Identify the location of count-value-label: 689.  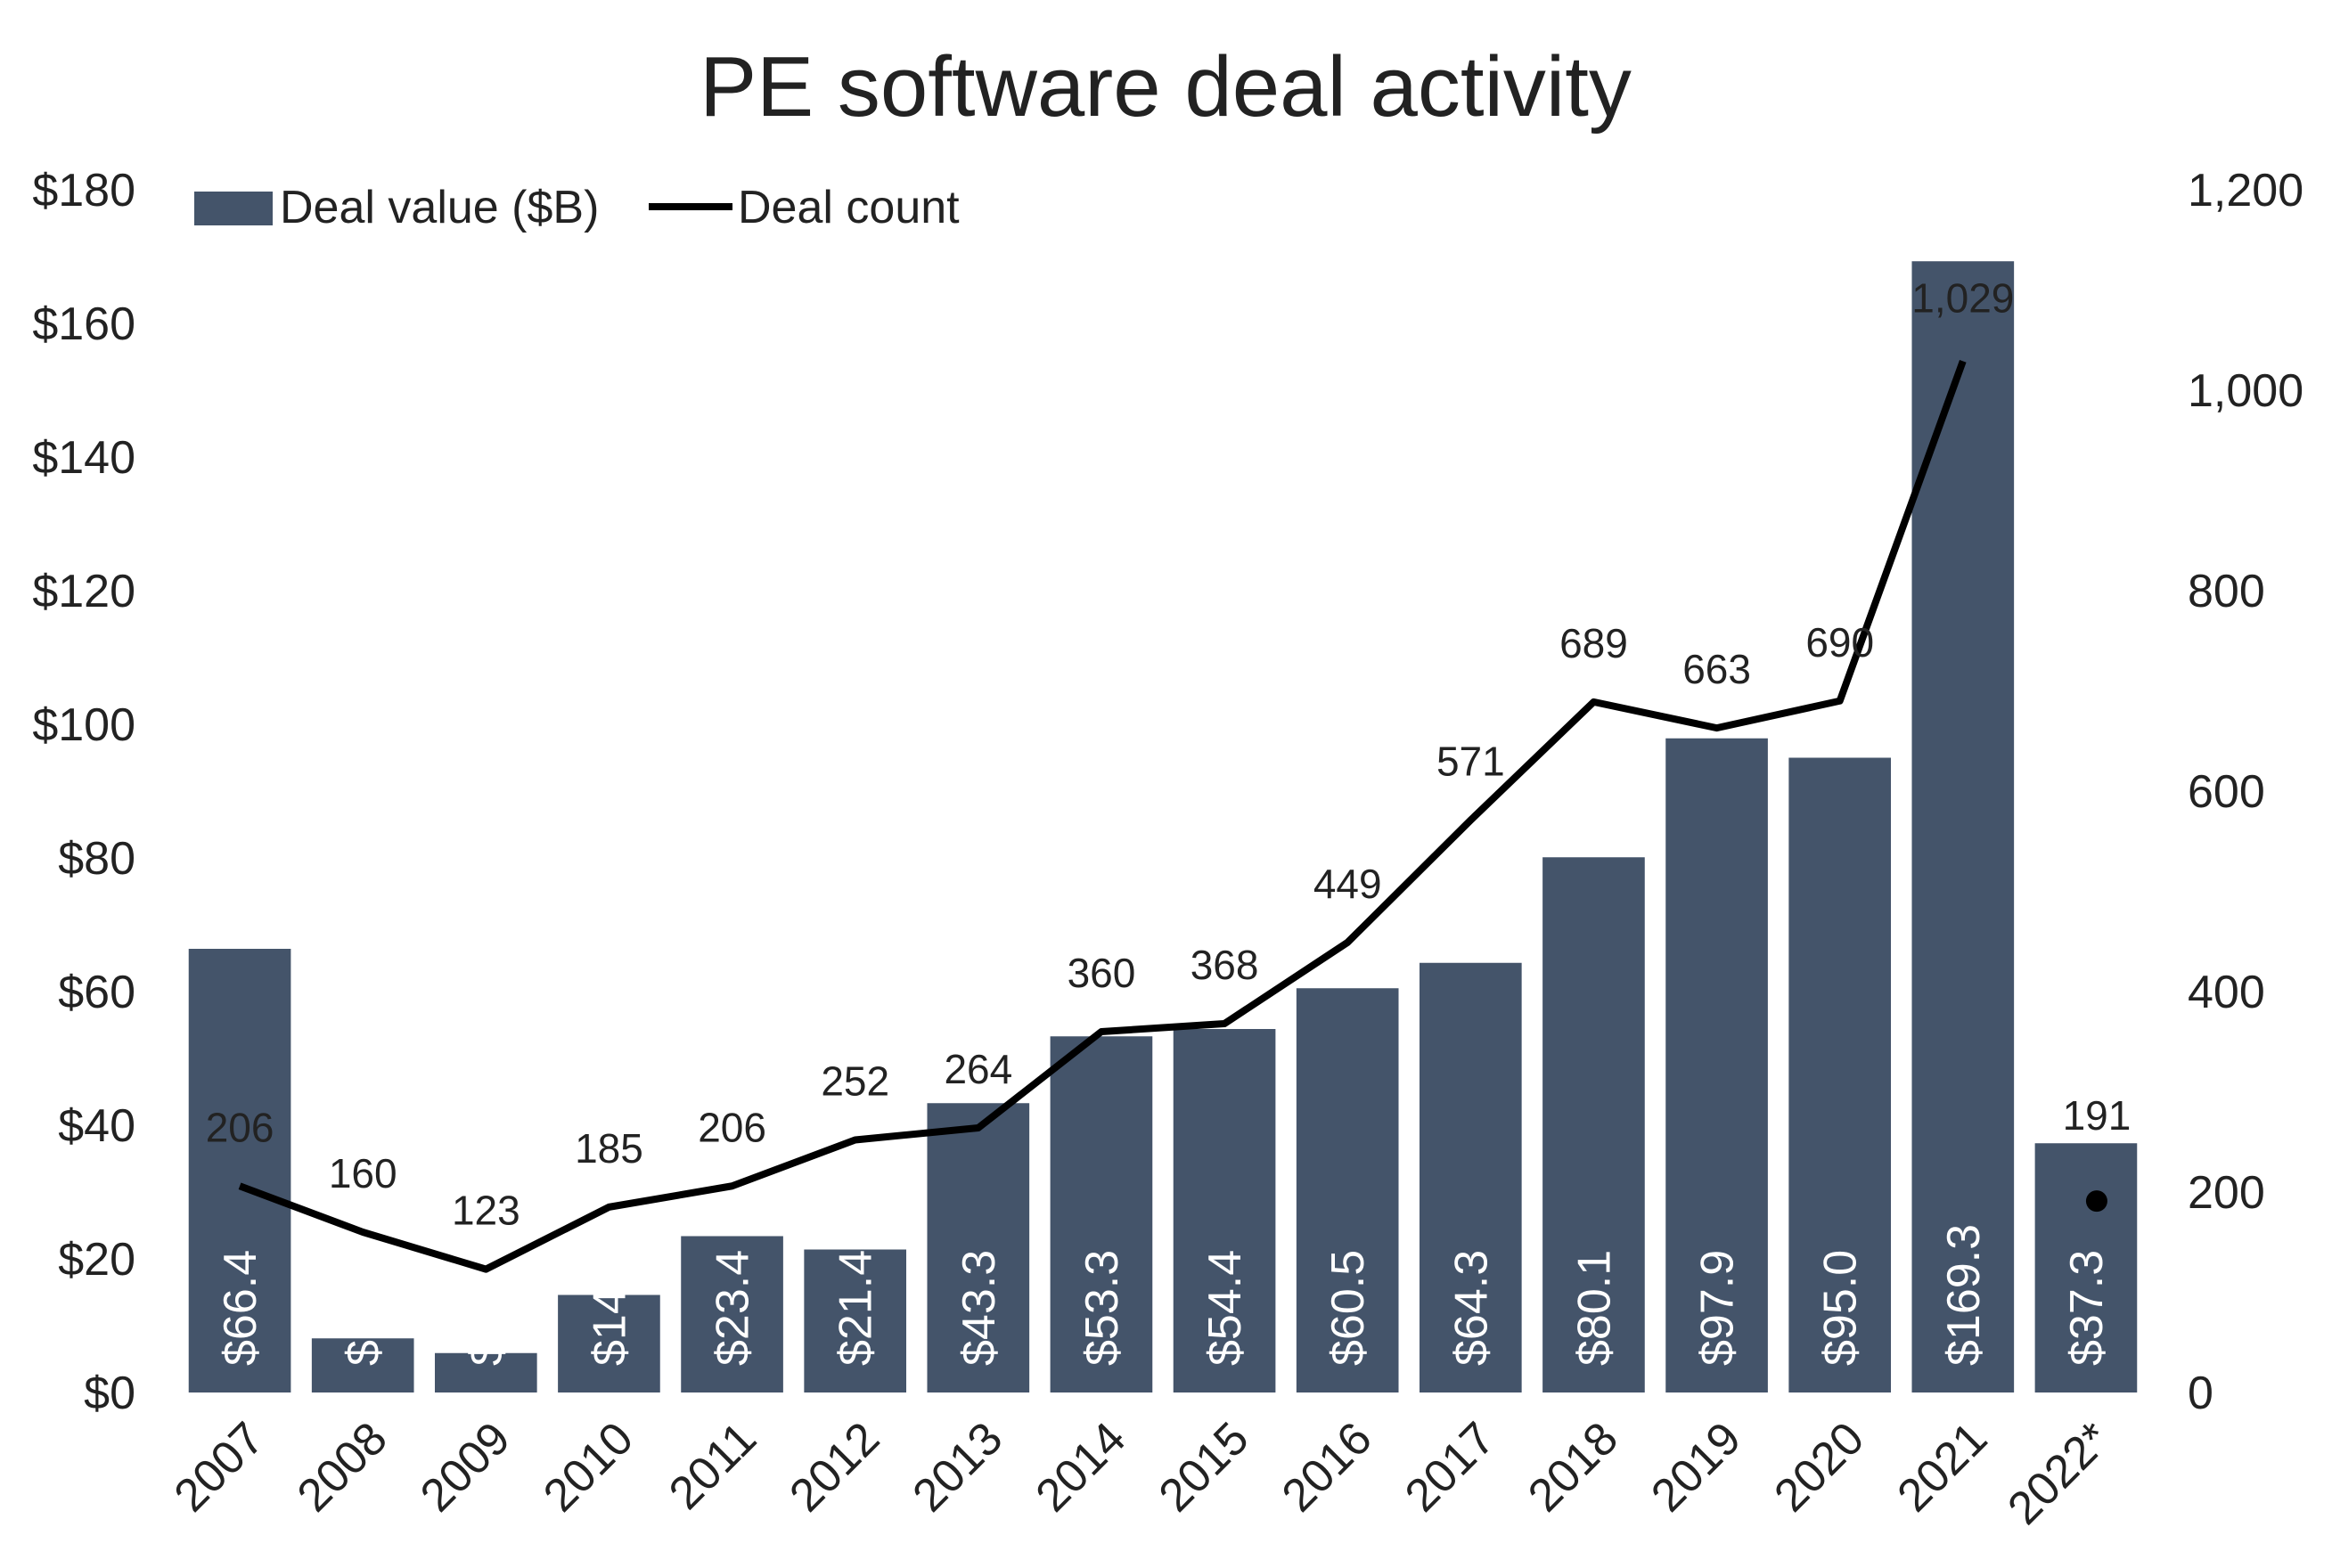
(1593, 643).